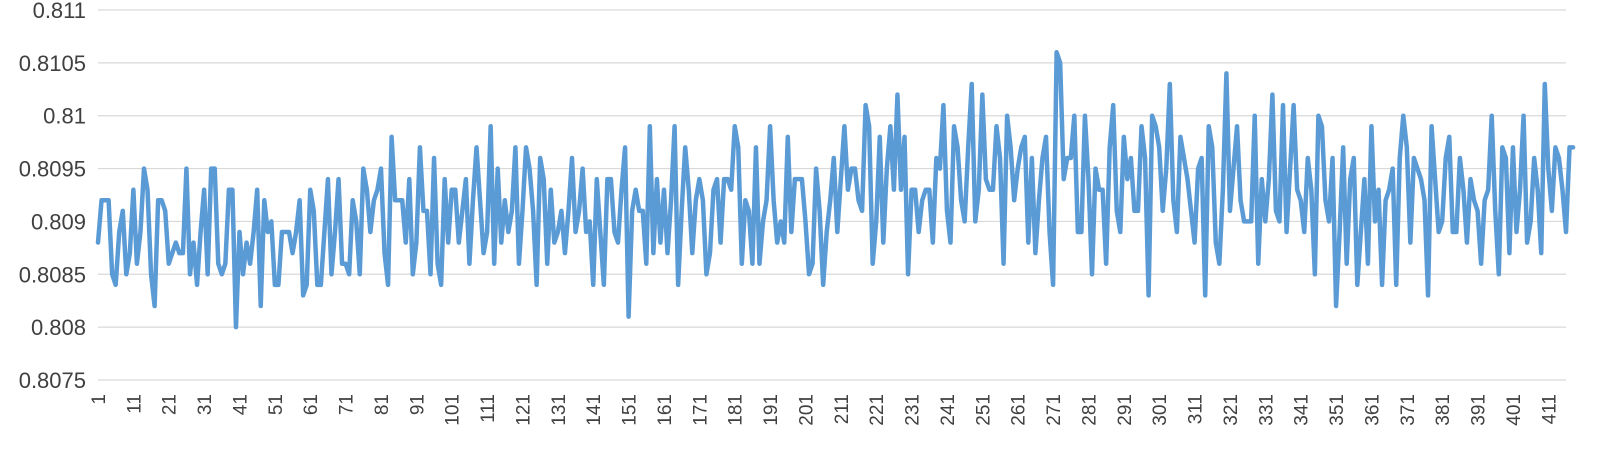  Describe the element at coordinates (948, 410) in the screenshot. I see `x-tick-label: 241` at that location.